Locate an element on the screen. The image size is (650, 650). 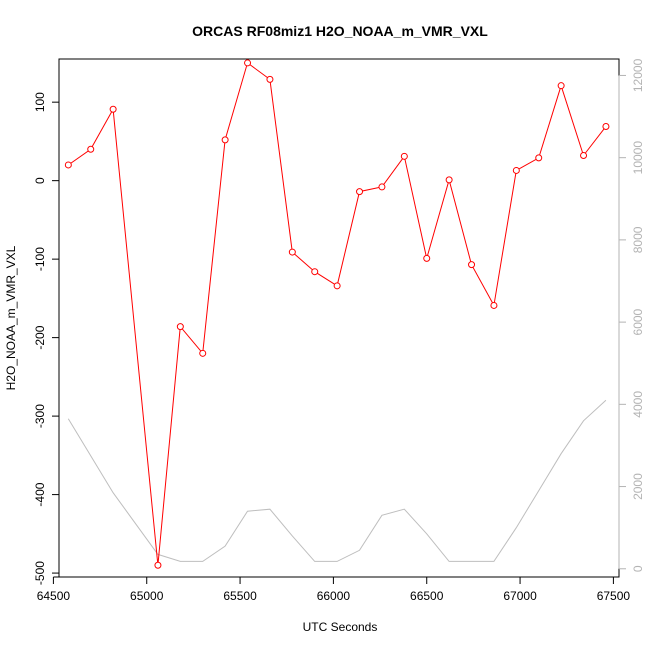
x-tick-label: 66000 is located at coordinates (334, 596).